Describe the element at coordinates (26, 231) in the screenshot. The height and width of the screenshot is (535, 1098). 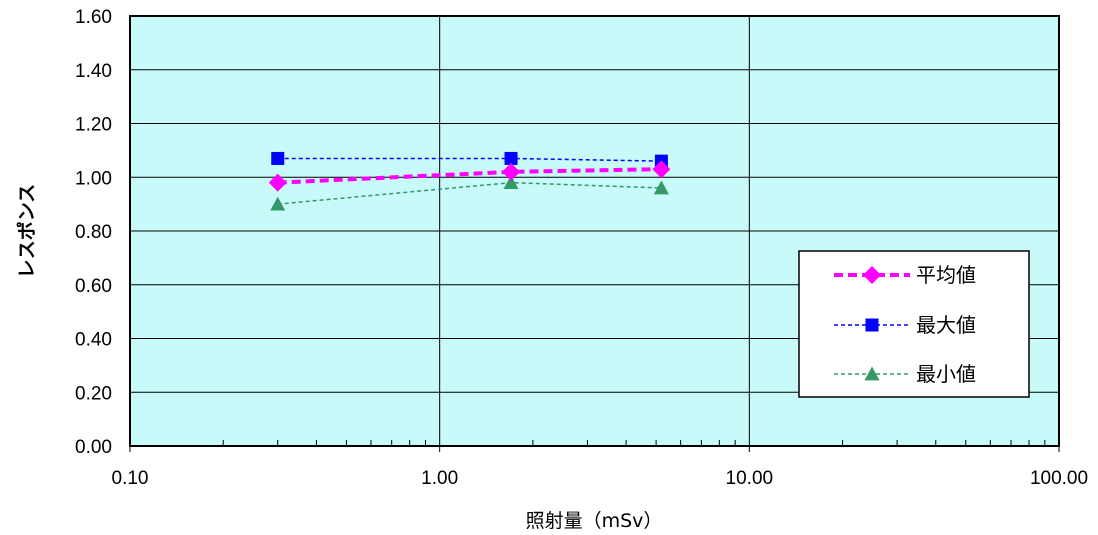
I see `y-axis-title: レスポンス` at that location.